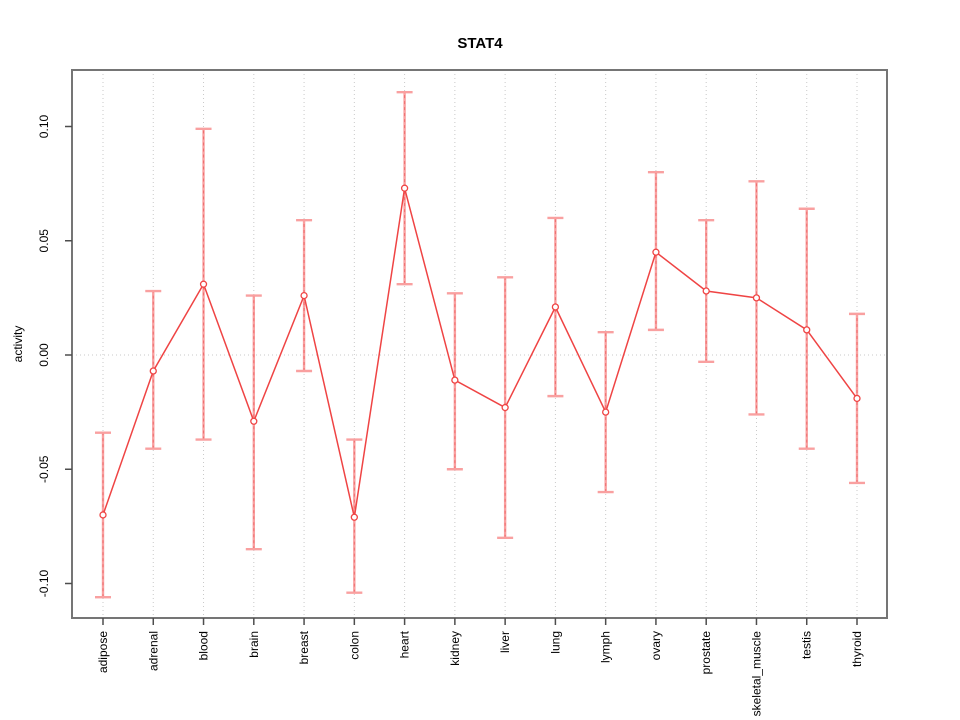 This screenshot has width=960, height=720. I want to click on x-tick-label: ovary, so click(656, 645).